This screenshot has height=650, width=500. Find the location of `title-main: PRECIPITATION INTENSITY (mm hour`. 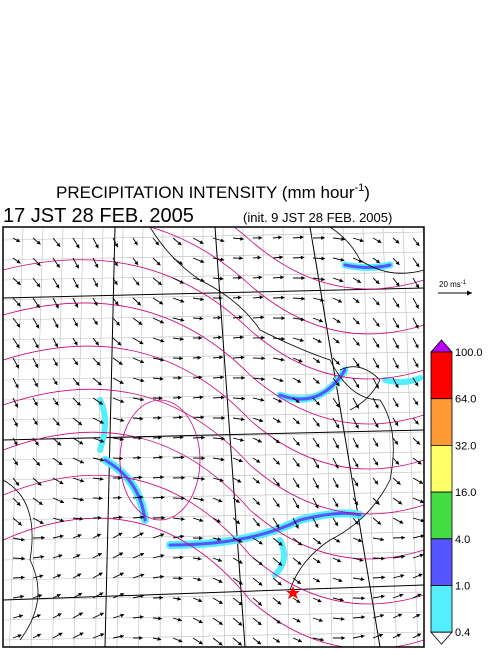

title-main: PRECIPITATION INTENSITY (mm hour is located at coordinates (205, 192).